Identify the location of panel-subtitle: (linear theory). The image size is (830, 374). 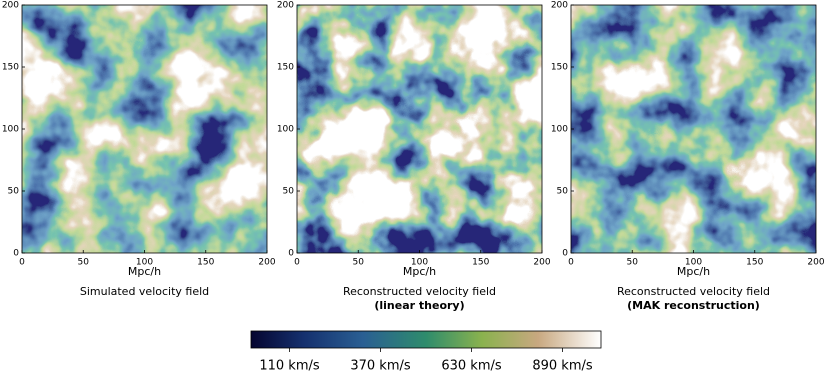
(419, 305).